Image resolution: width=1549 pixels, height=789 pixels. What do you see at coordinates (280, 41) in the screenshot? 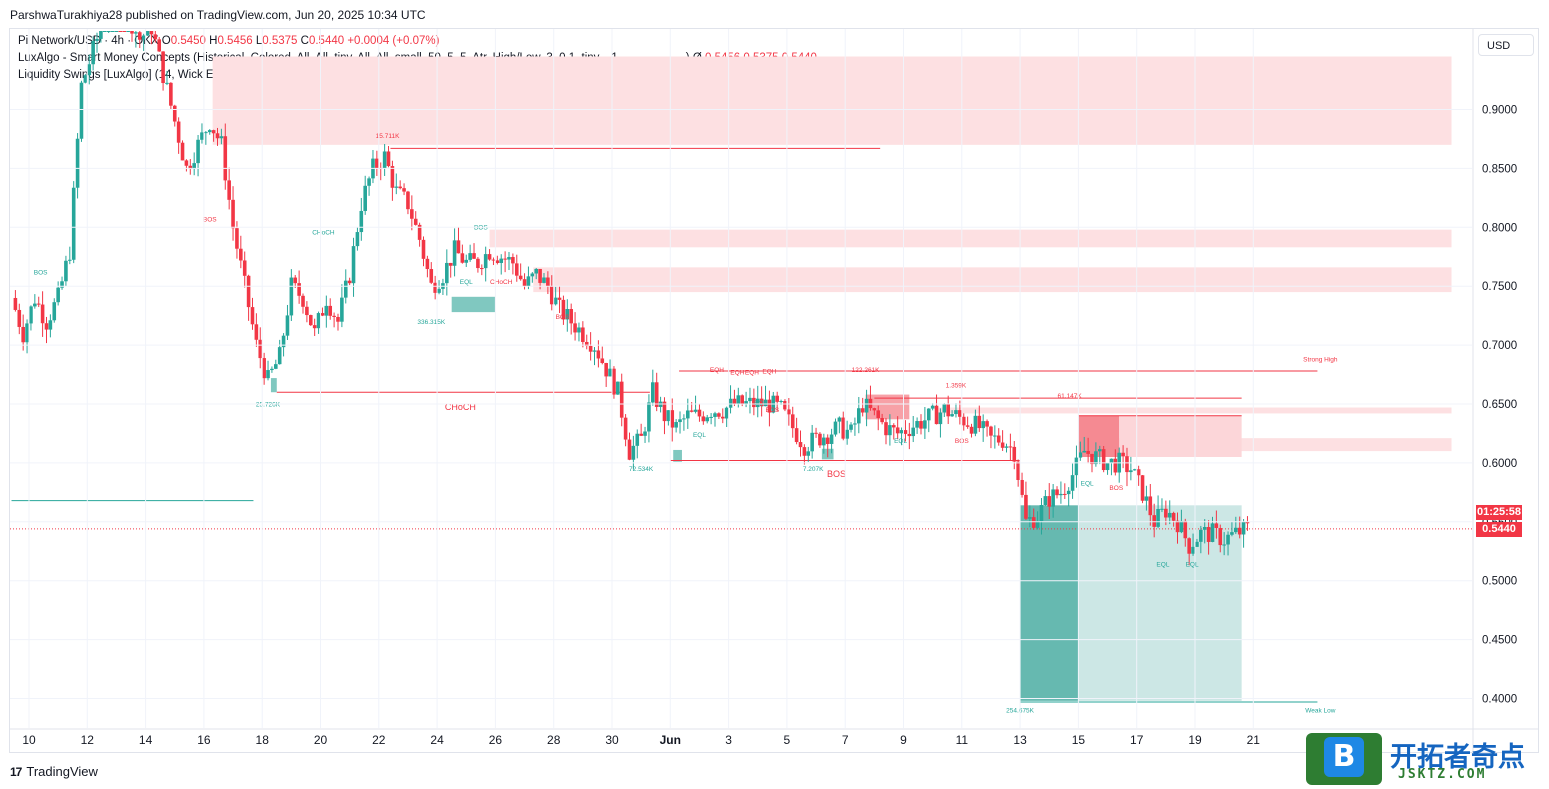
I see `low-value: 0.5375` at bounding box center [280, 41].